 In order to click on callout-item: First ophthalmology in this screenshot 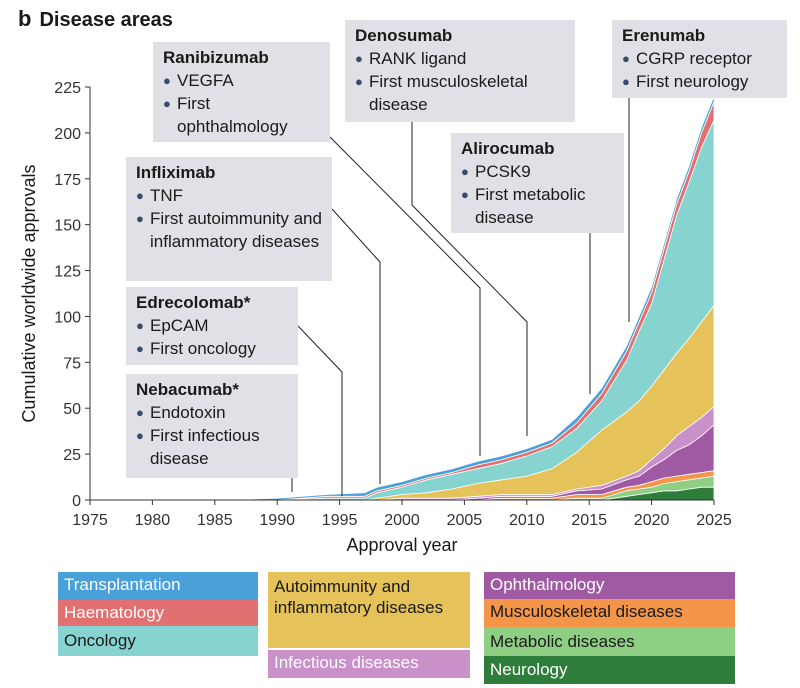, I will do `click(232, 115)`.